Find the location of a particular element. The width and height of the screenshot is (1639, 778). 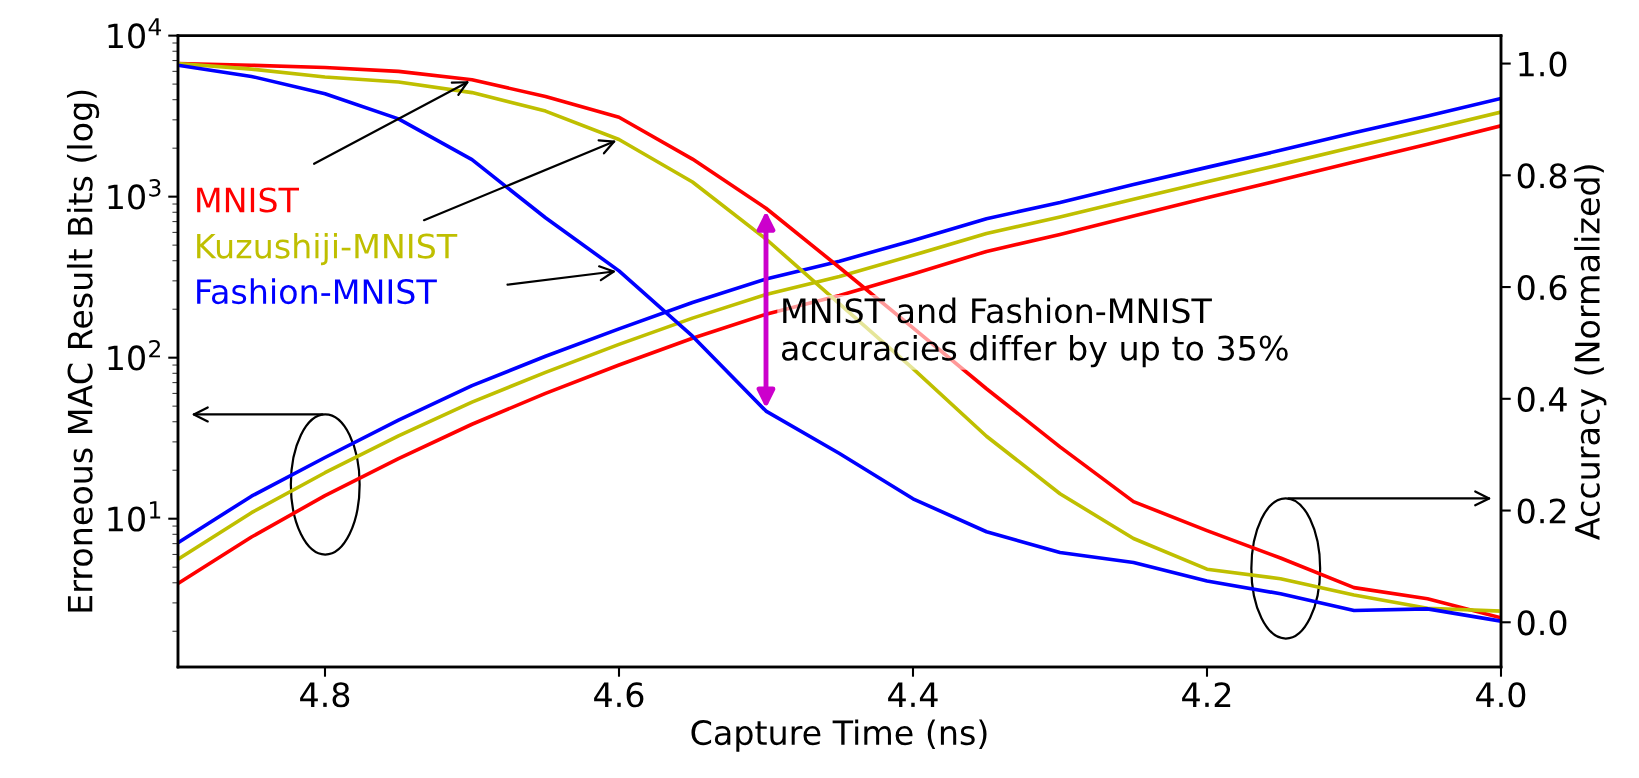

y2-tick-label: 0.6 is located at coordinates (1542, 287).